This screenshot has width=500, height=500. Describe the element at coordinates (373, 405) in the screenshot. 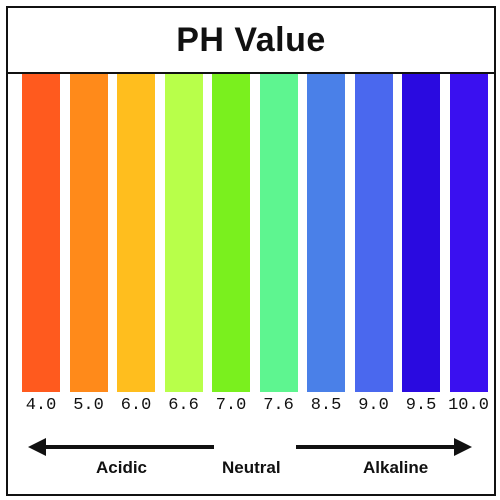

I see `ph-label-9-0: 9.0` at that location.